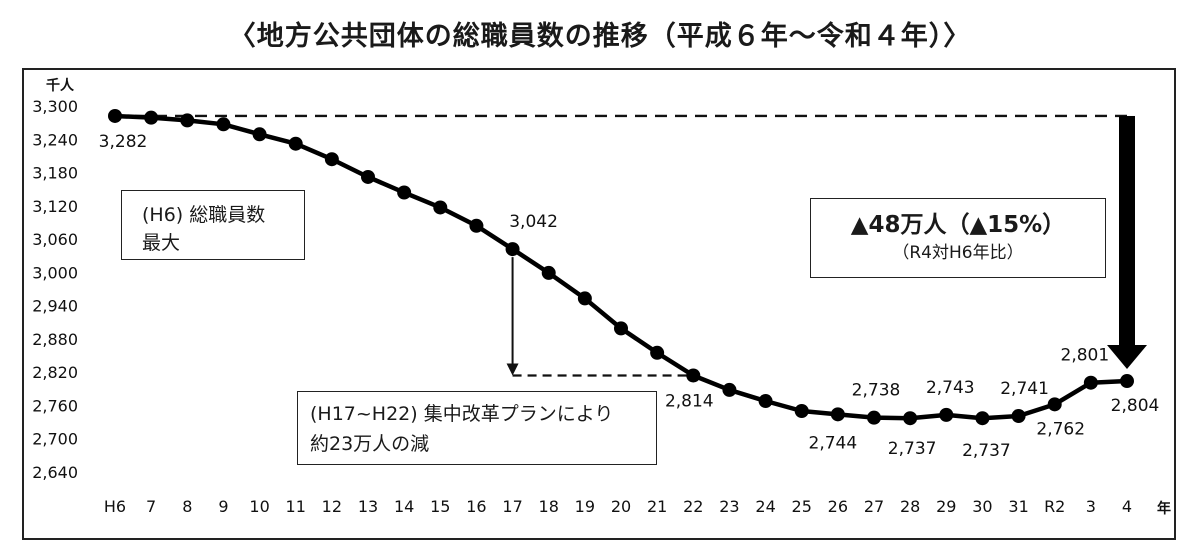  Describe the element at coordinates (600, 36) in the screenshot. I see `chart-title: 〈地方公共団体の総職員数の推移（平成６年～令和４年）〉` at that location.